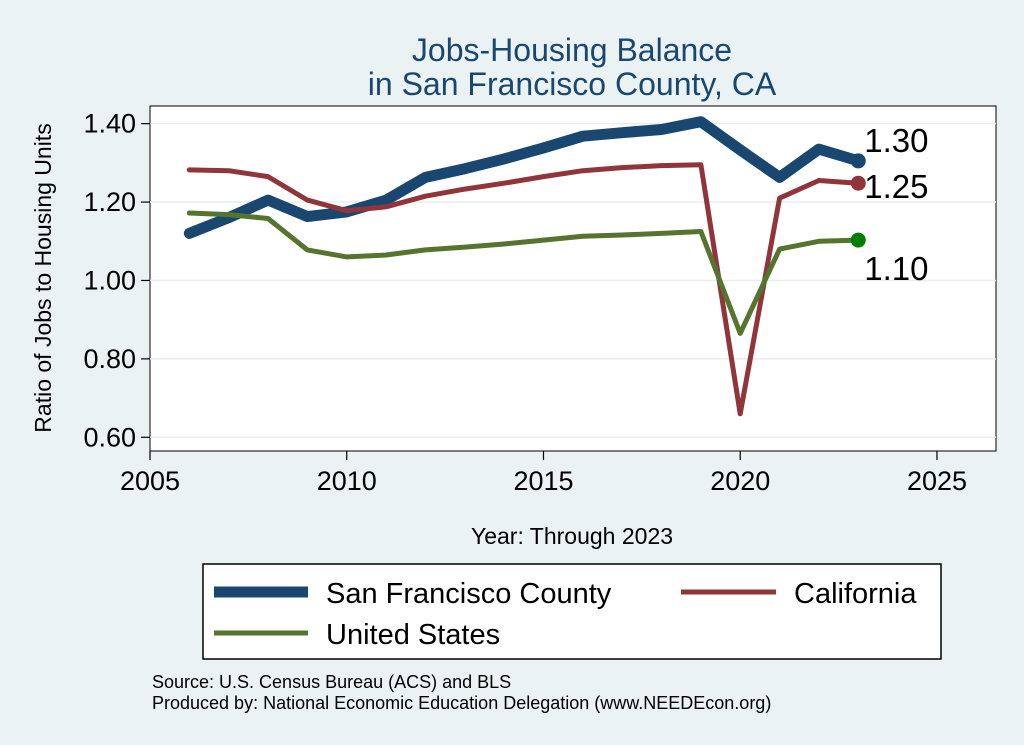  What do you see at coordinates (896, 186) in the screenshot?
I see `end-label-california: 1.25` at bounding box center [896, 186].